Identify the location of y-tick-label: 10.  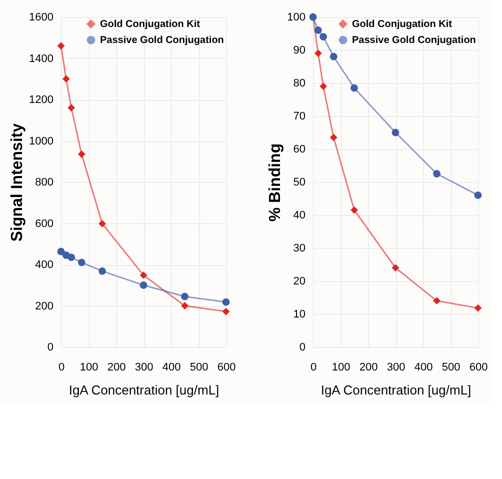
(299, 314).